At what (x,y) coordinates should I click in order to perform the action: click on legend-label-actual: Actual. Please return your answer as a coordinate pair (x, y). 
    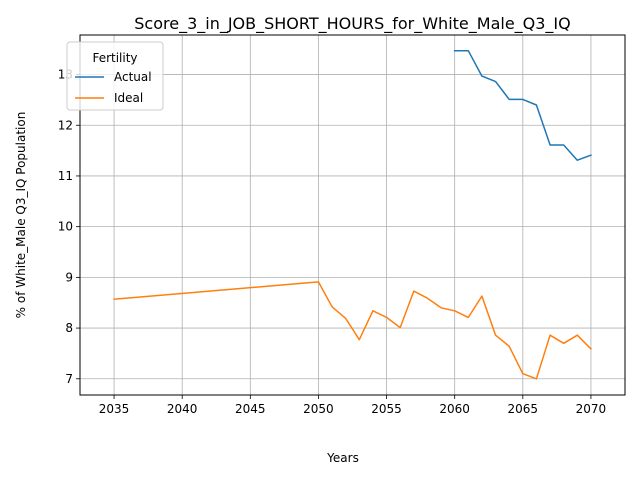
    Looking at the image, I should click on (133, 77).